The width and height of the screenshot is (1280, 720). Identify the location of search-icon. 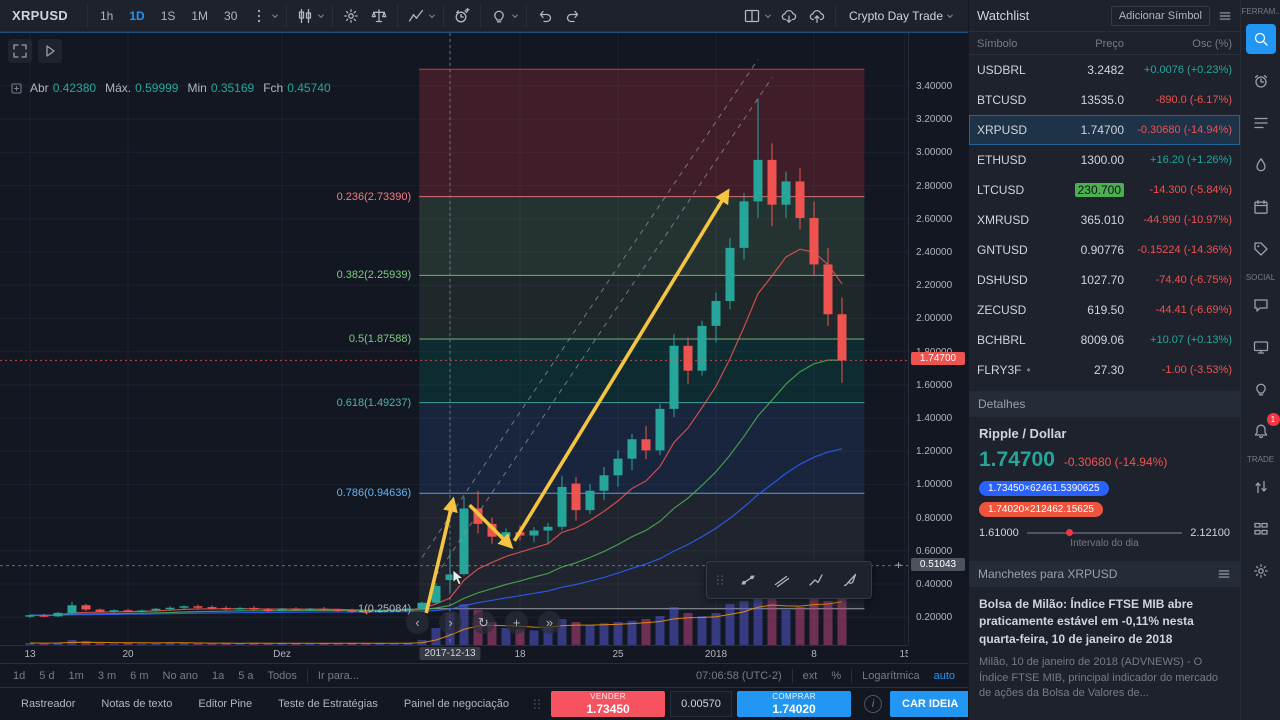
(1260, 39).